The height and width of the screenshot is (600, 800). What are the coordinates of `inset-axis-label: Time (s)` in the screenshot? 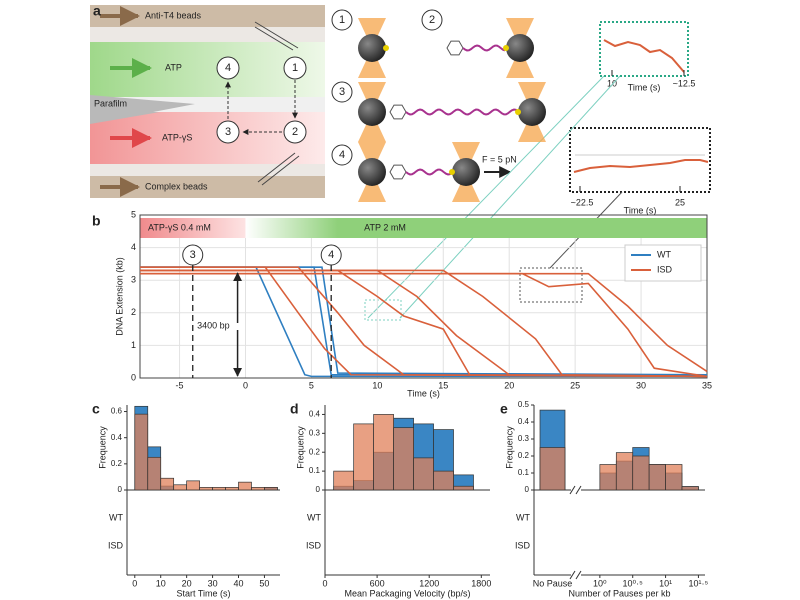 It's located at (640, 210).